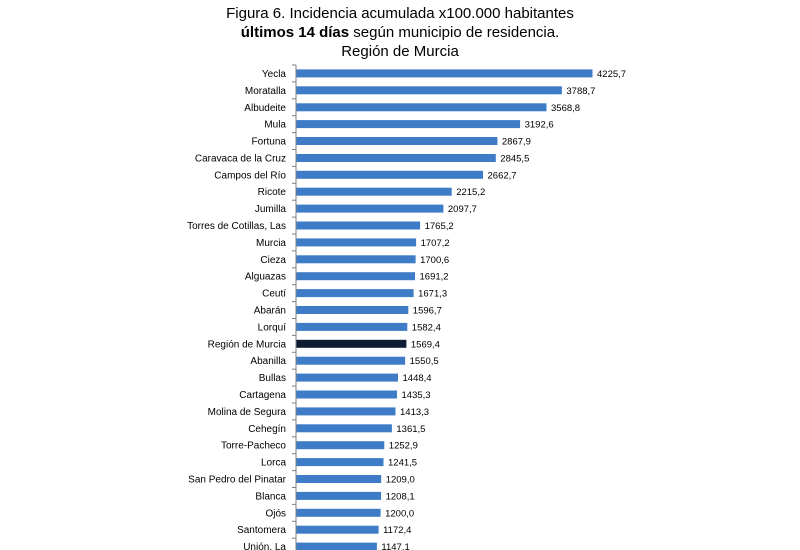 The width and height of the screenshot is (800, 550). What do you see at coordinates (236, 226) in the screenshot?
I see `category-label: Torres de Cotillas, Las` at bounding box center [236, 226].